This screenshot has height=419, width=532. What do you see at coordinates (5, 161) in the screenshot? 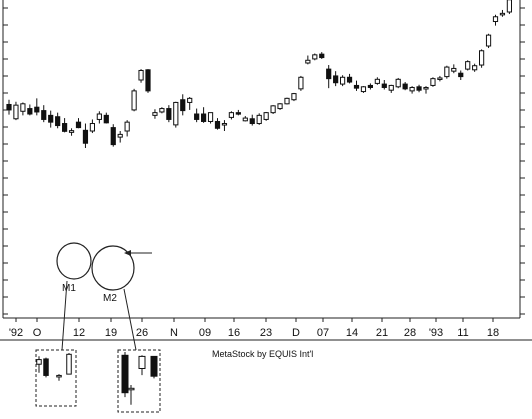
I see `y-ticks-left` at bounding box center [5, 161].